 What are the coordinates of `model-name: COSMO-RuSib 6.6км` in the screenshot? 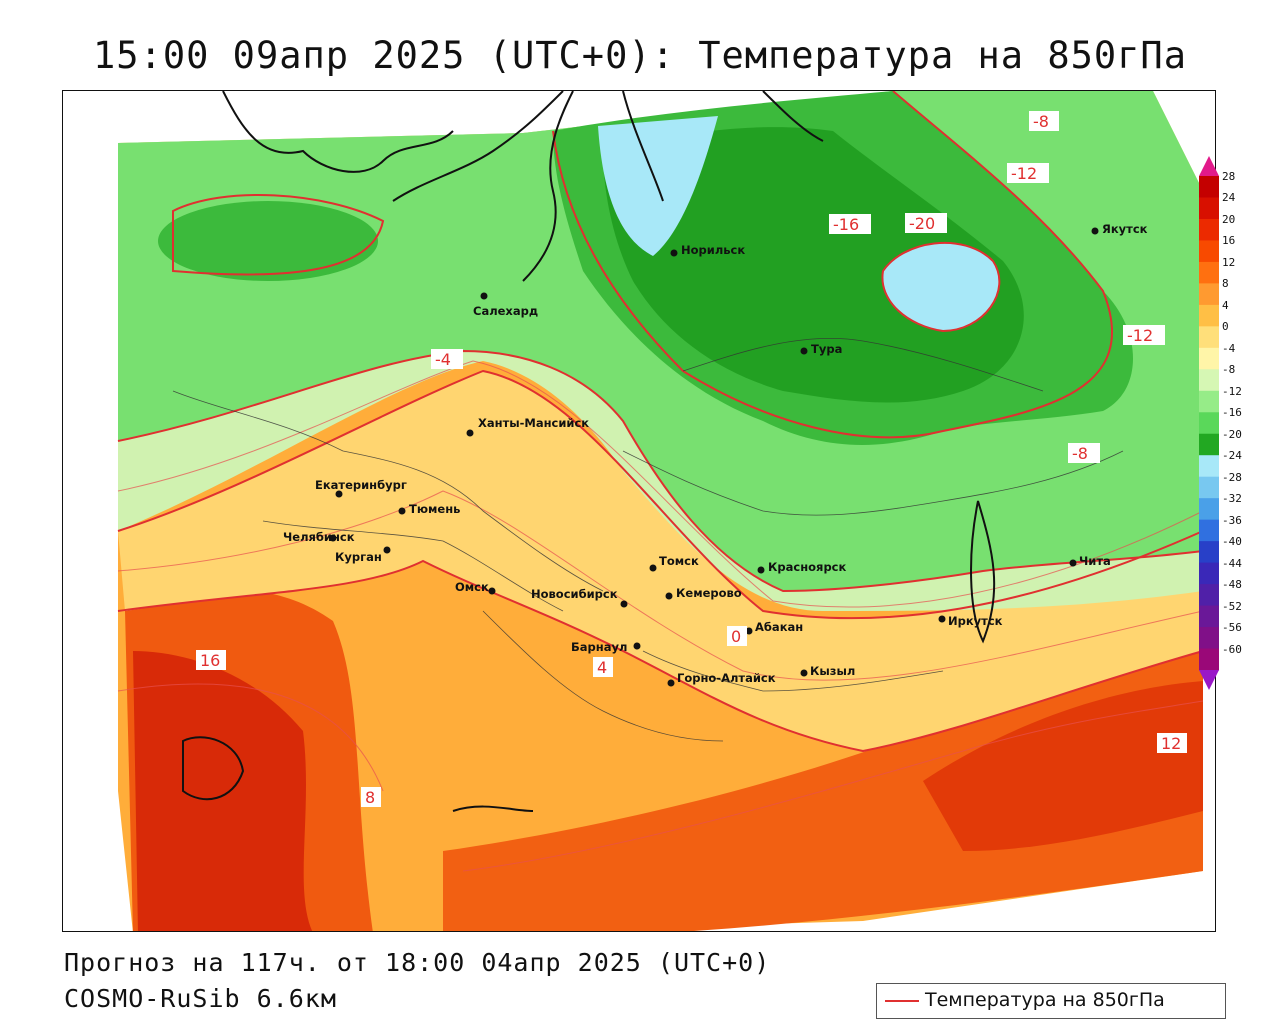 It's located at (200, 998).